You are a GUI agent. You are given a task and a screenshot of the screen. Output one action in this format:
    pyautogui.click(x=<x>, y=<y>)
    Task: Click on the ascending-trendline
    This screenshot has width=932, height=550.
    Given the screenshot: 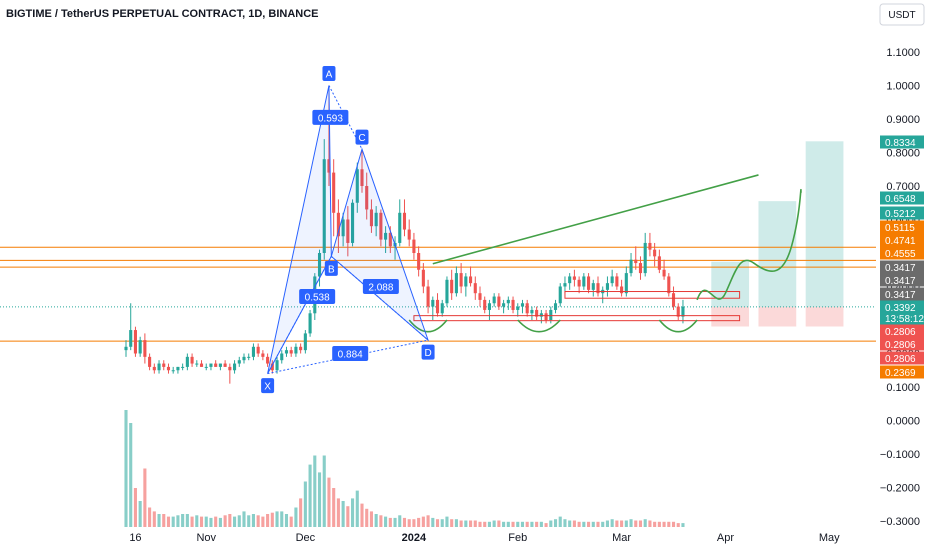 What is the action you would take?
    pyautogui.click(x=595, y=219)
    